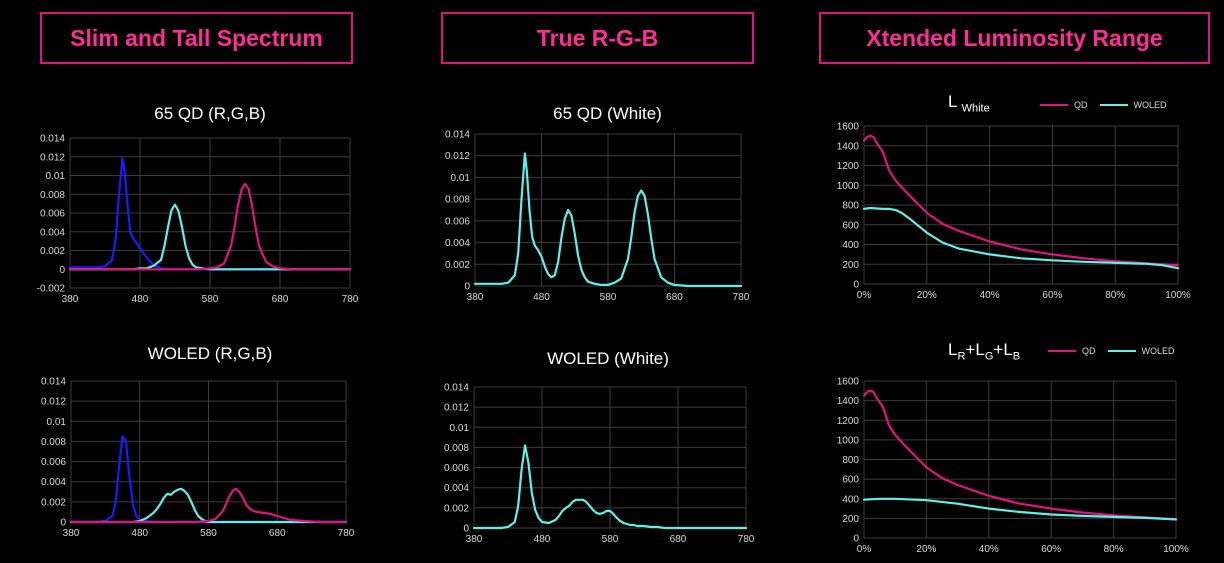 The height and width of the screenshot is (563, 1224). Describe the element at coordinates (975, 108) in the screenshot. I see `lum-title-white-sub: White` at that location.